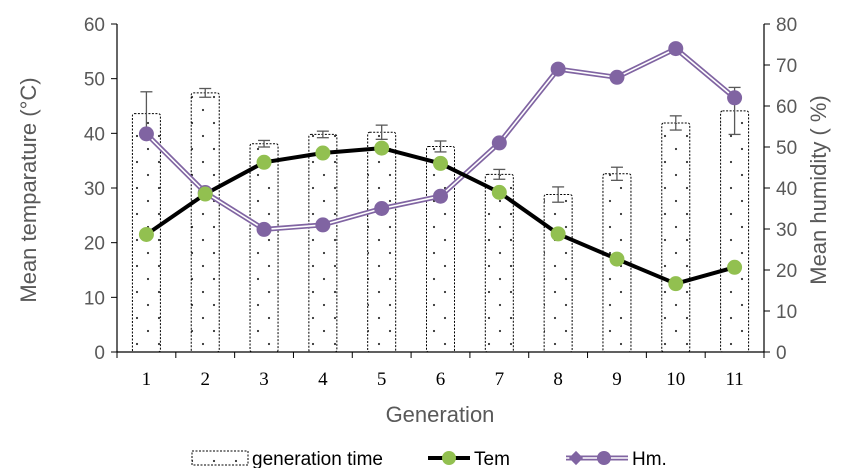 The image size is (851, 468). Describe the element at coordinates (382, 379) in the screenshot. I see `x-tick-label-5: 5` at that location.